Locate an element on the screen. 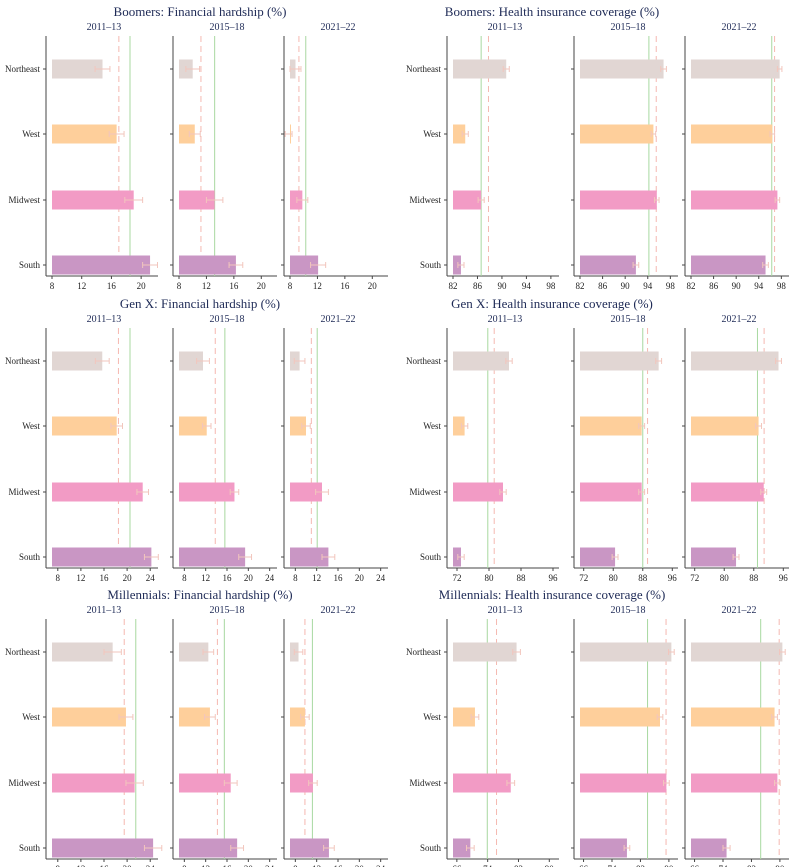 The image size is (793, 867). period-label: 2021–22 is located at coordinates (739, 27).